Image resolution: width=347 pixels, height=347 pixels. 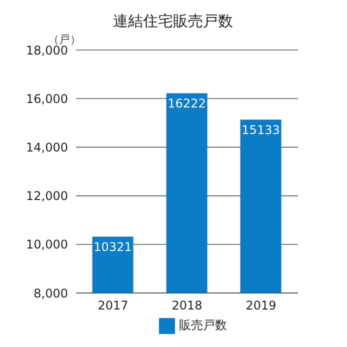 I want to click on y-axis-title: （戸）, so click(x=64, y=39).